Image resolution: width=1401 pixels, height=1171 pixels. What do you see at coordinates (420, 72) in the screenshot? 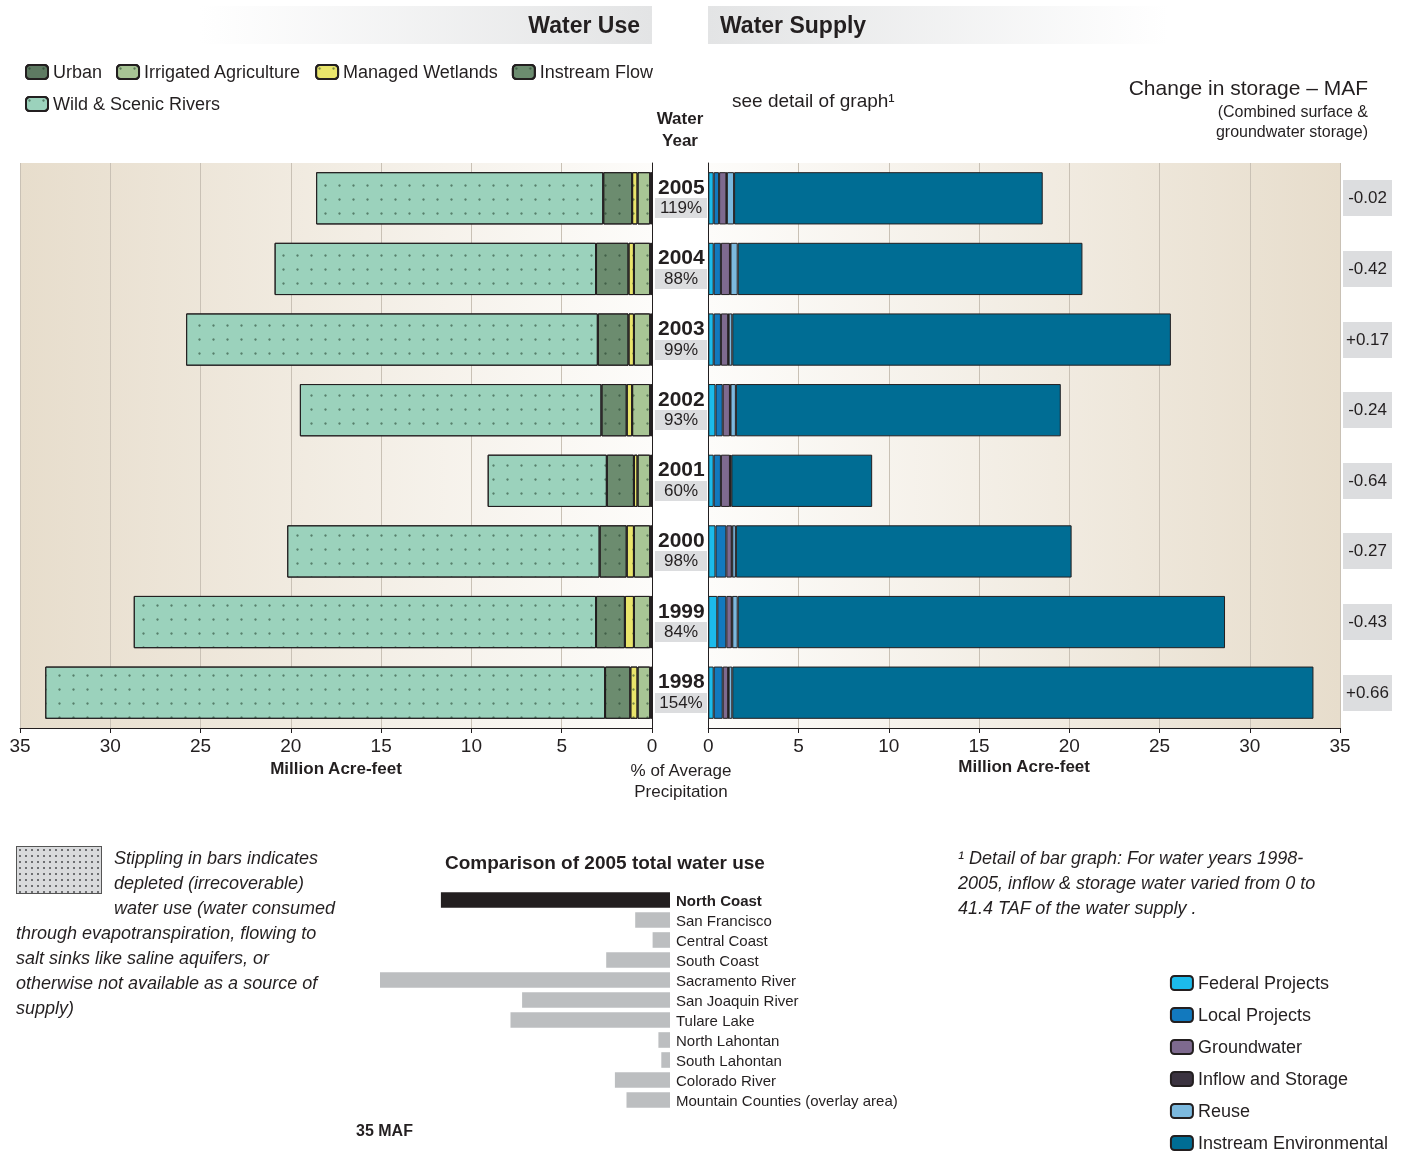
I see `legend-label: Managed Wetlands` at bounding box center [420, 72].